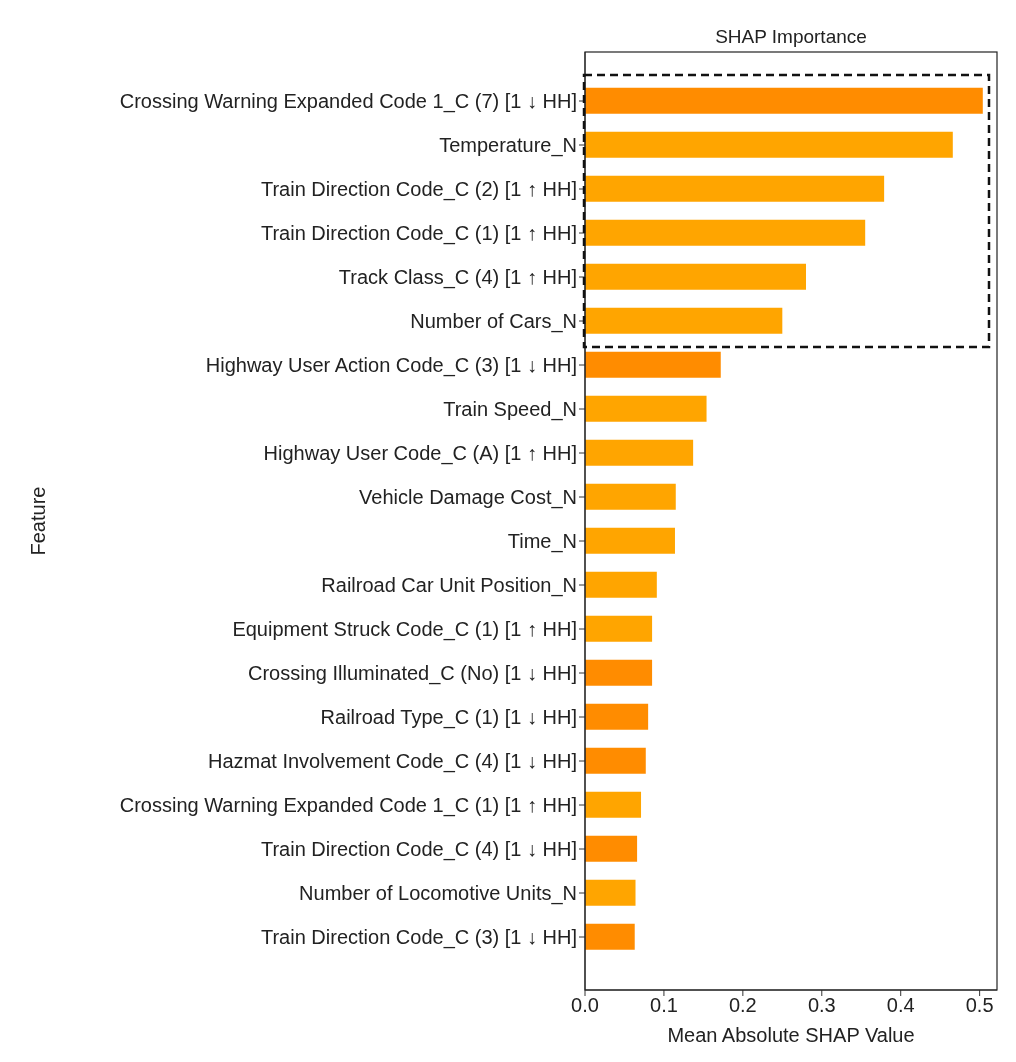 The height and width of the screenshot is (1062, 1016). Describe the element at coordinates (821, 1005) in the screenshot. I see `x-tick-label: 0.3` at that location.